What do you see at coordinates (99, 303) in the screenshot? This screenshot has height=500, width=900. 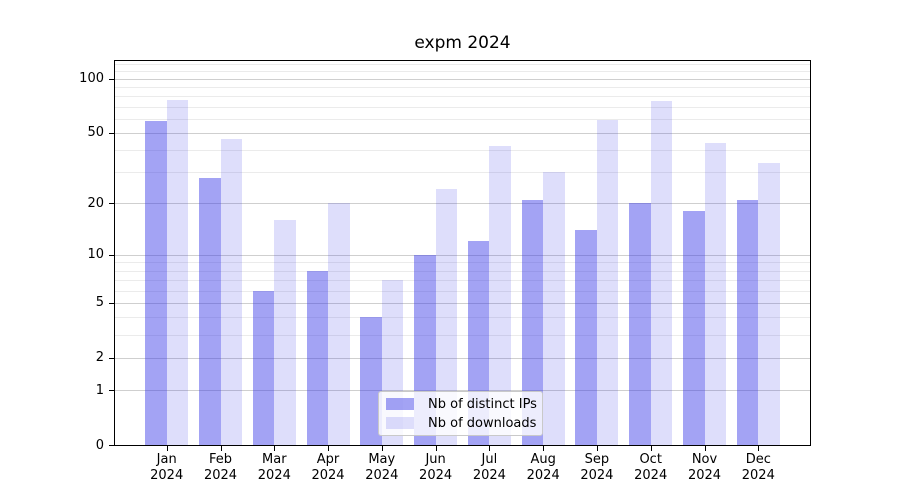 I see `y-tick-label-5: 5` at bounding box center [99, 303].